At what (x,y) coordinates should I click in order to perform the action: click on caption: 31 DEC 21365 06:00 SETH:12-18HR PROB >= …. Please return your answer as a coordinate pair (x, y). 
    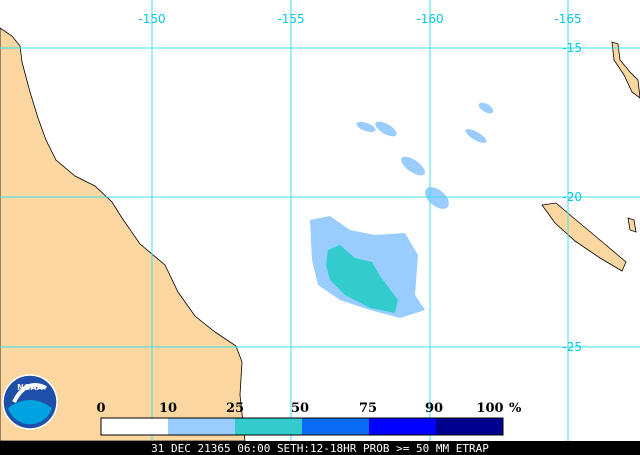
    Looking at the image, I should click on (320, 448).